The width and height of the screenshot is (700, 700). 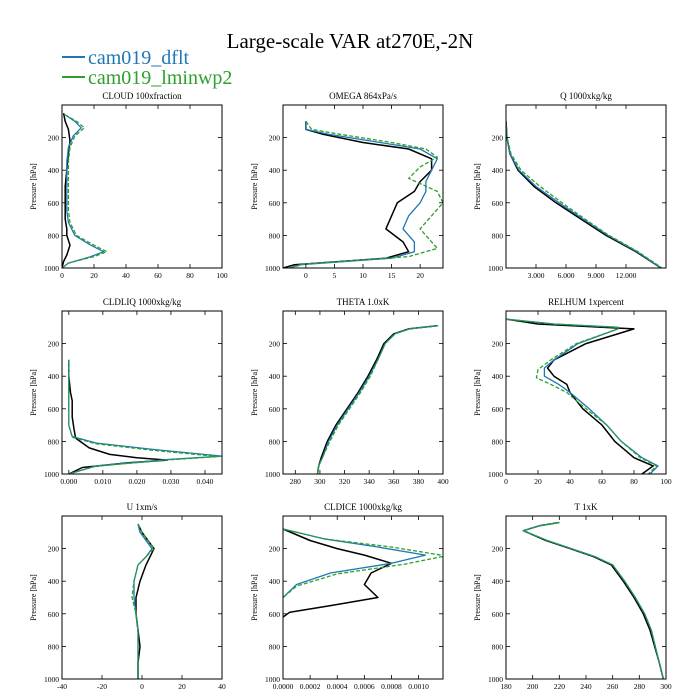 What do you see at coordinates (392, 275) in the screenshot?
I see `x-tick-label: 15` at bounding box center [392, 275].